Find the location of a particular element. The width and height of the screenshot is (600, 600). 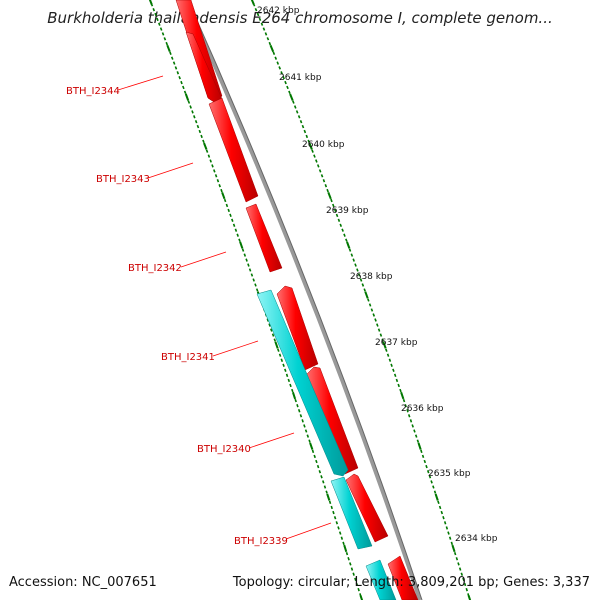

kbp-label: 2638 kbp is located at coordinates (371, 277).